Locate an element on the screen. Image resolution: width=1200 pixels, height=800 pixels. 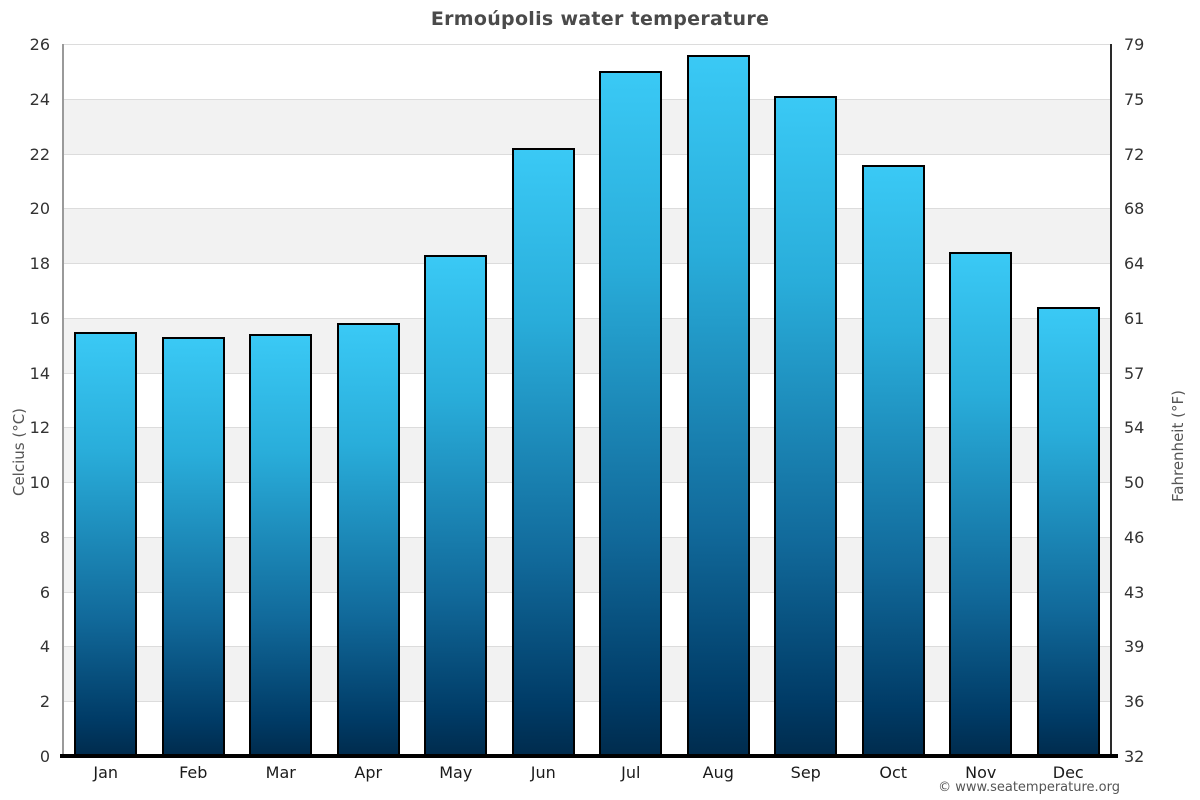
x-tick-aug: Aug is located at coordinates (718, 772).